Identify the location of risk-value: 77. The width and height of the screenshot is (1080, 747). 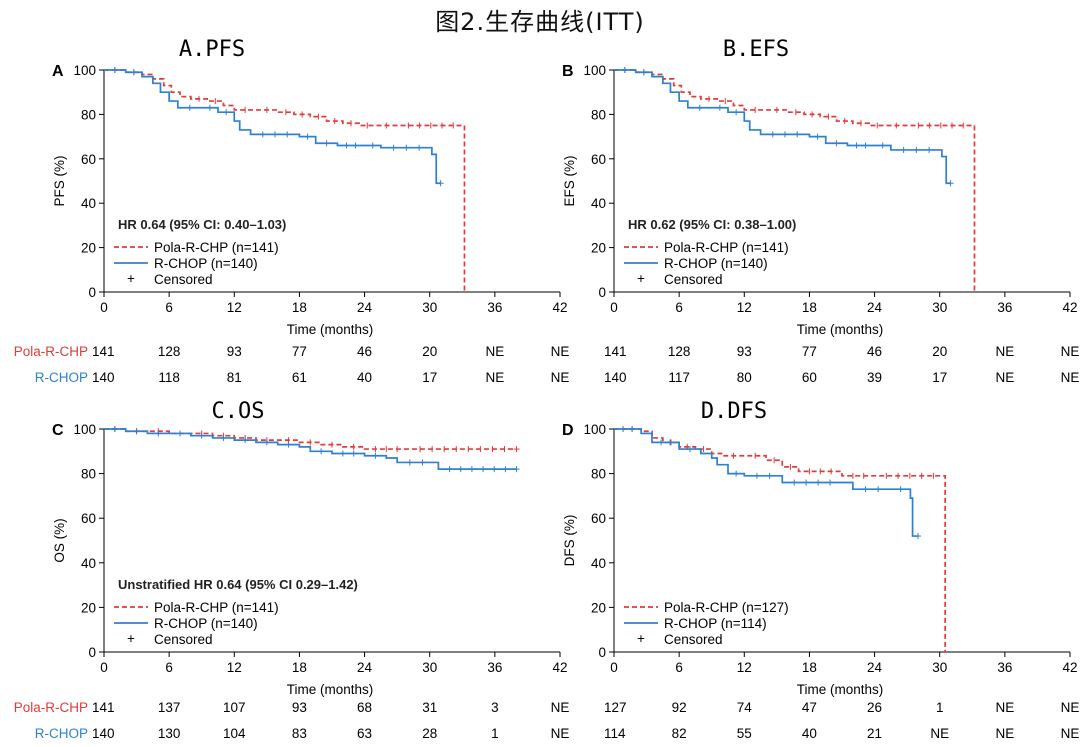
(809, 351).